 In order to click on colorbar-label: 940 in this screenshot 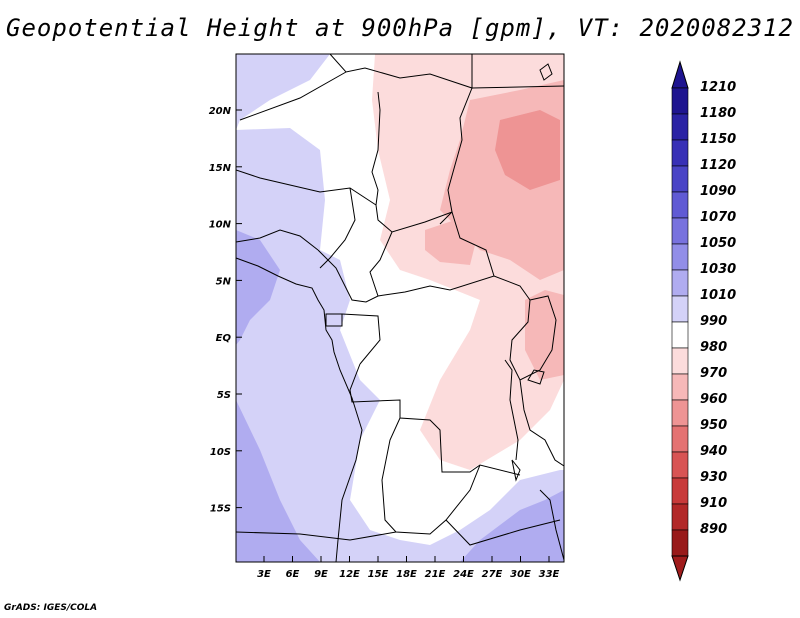, I will do `click(714, 451)`.